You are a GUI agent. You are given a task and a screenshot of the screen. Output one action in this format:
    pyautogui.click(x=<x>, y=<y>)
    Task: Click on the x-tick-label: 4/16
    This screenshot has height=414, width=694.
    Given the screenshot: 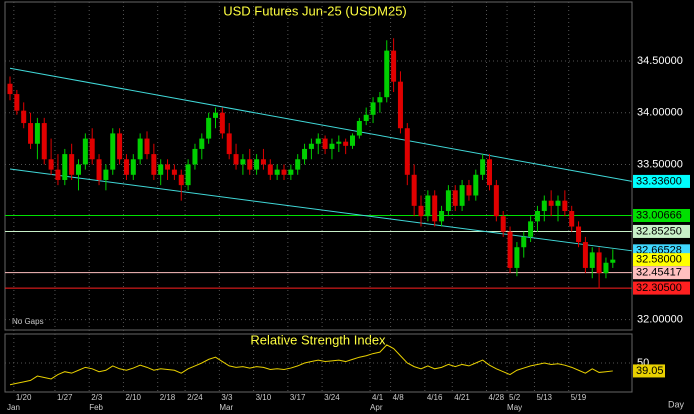 What is the action you would take?
    pyautogui.click(x=435, y=397)
    